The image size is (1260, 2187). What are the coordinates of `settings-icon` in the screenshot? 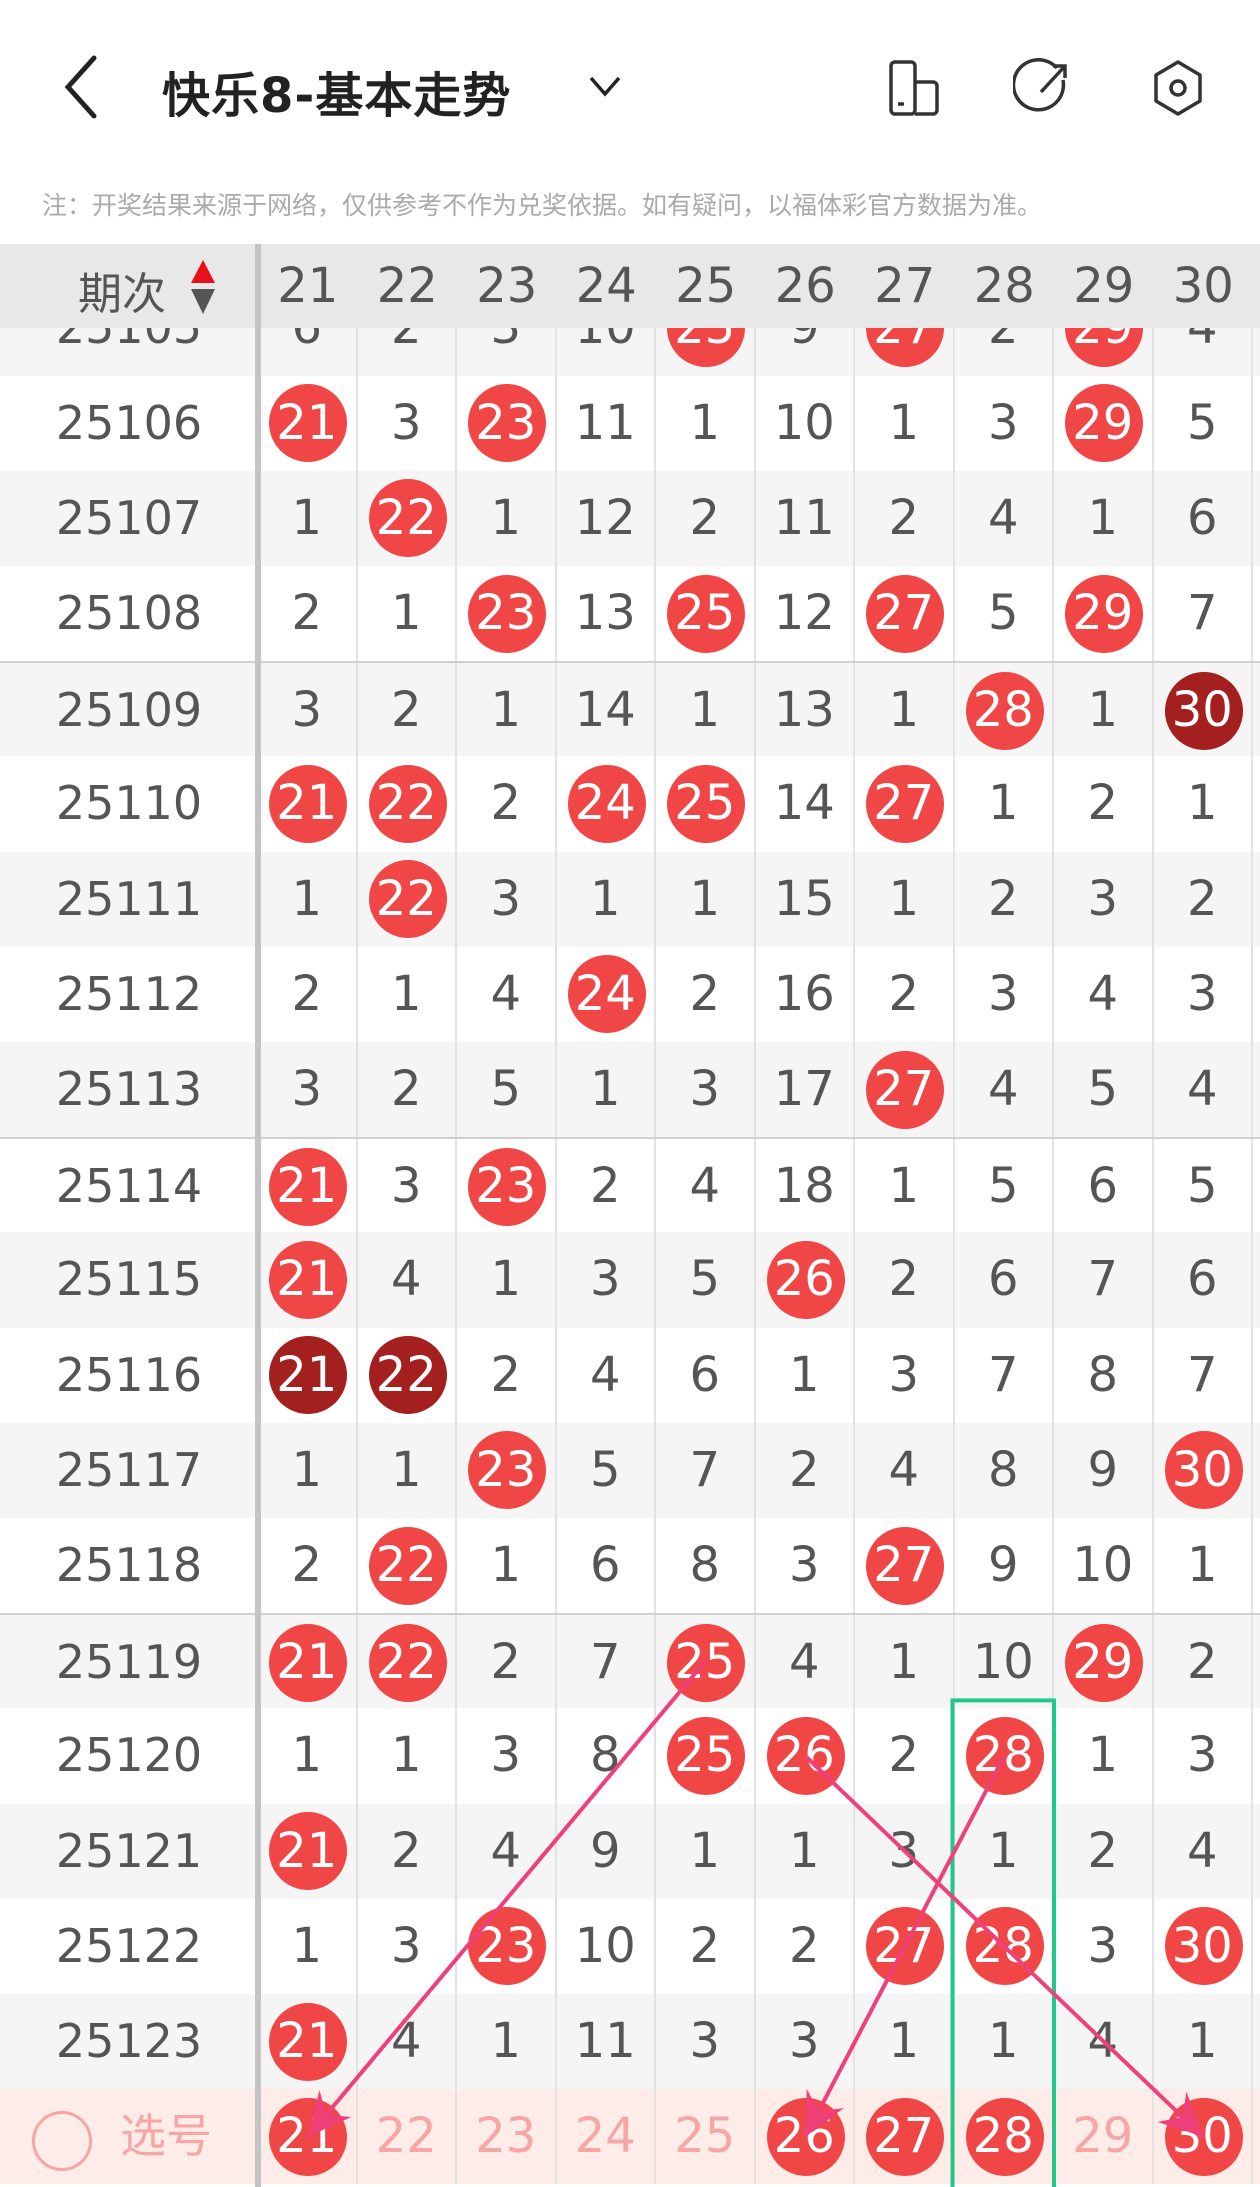 It's located at (1178, 88).